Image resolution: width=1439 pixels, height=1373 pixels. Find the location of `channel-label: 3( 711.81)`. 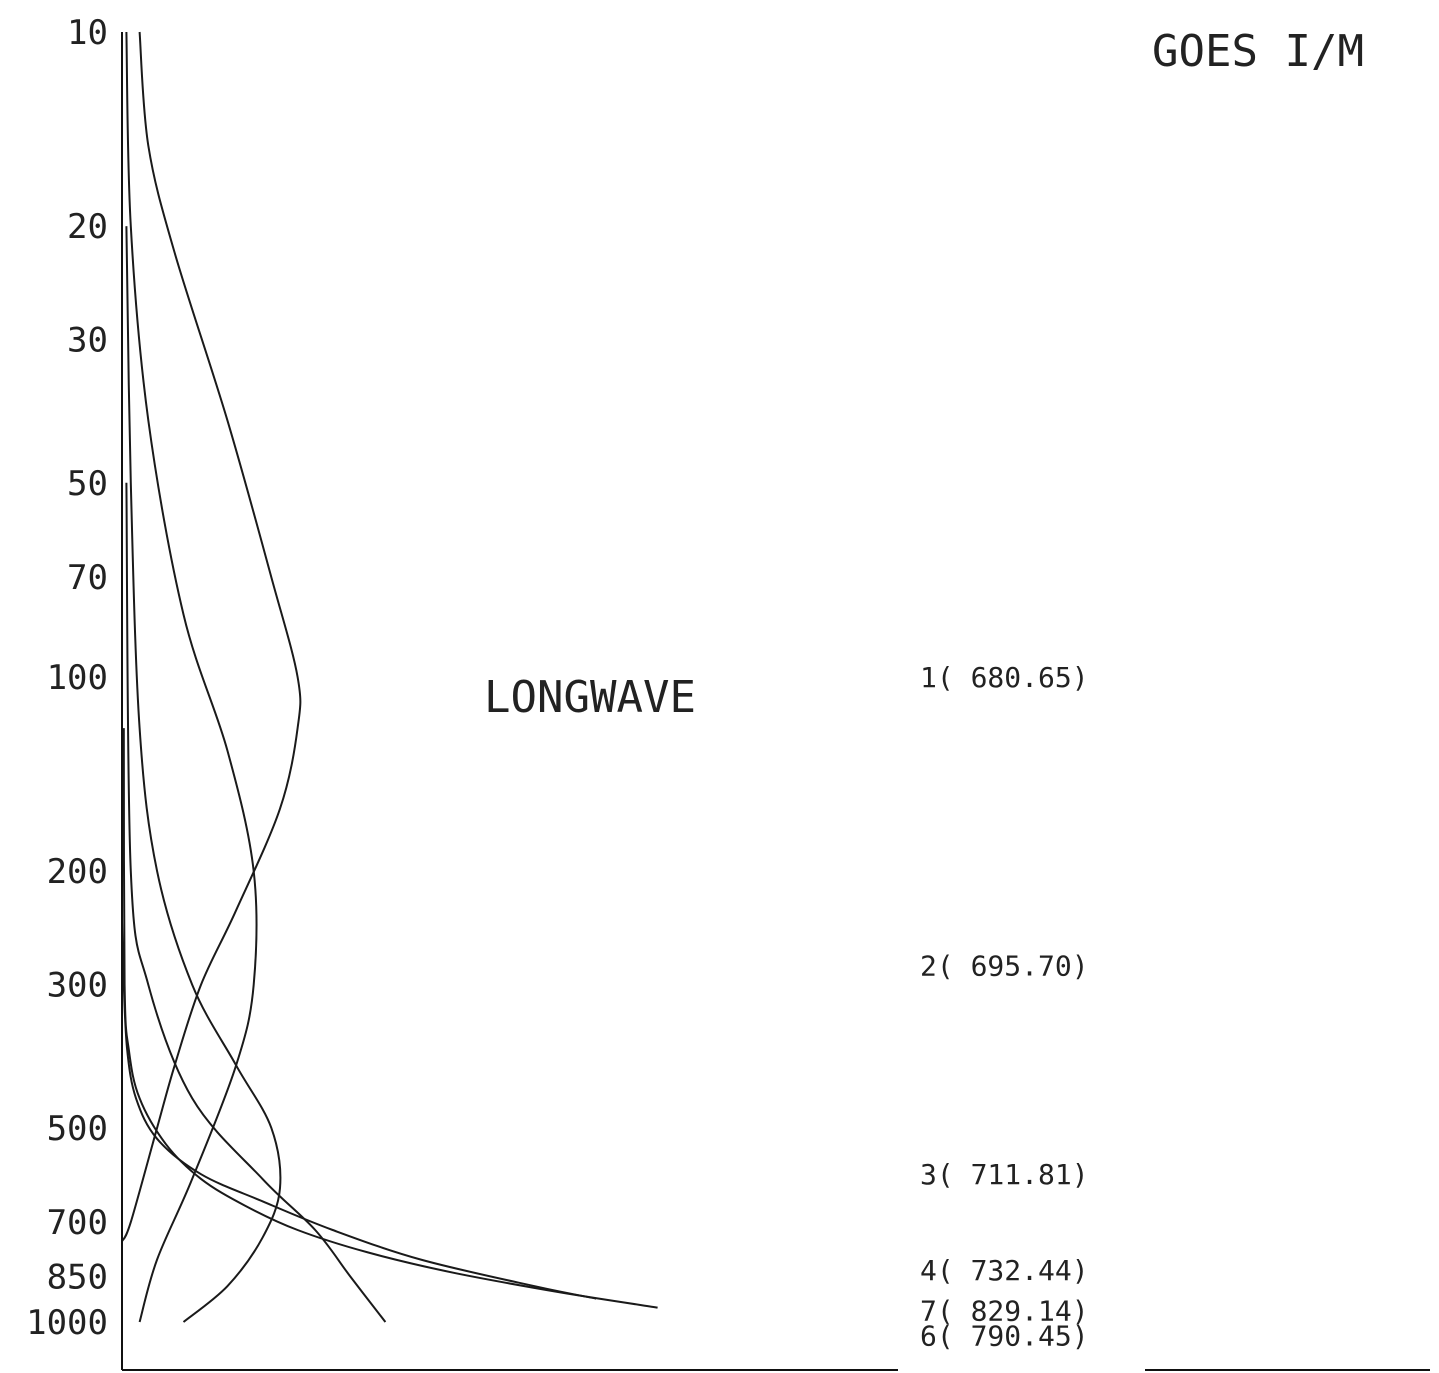

channel-label: 3( 711.81) is located at coordinates (1004, 1174).